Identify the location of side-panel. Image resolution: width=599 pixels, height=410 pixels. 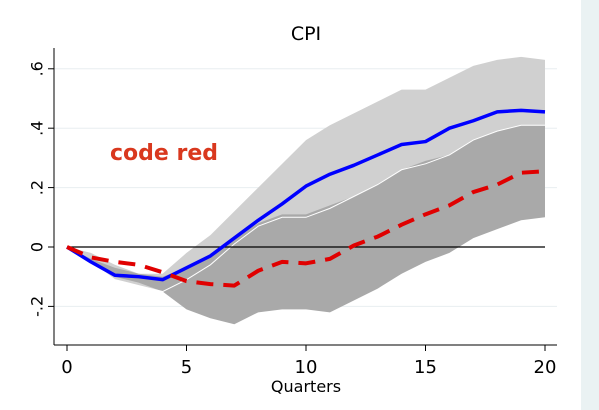
(590, 205).